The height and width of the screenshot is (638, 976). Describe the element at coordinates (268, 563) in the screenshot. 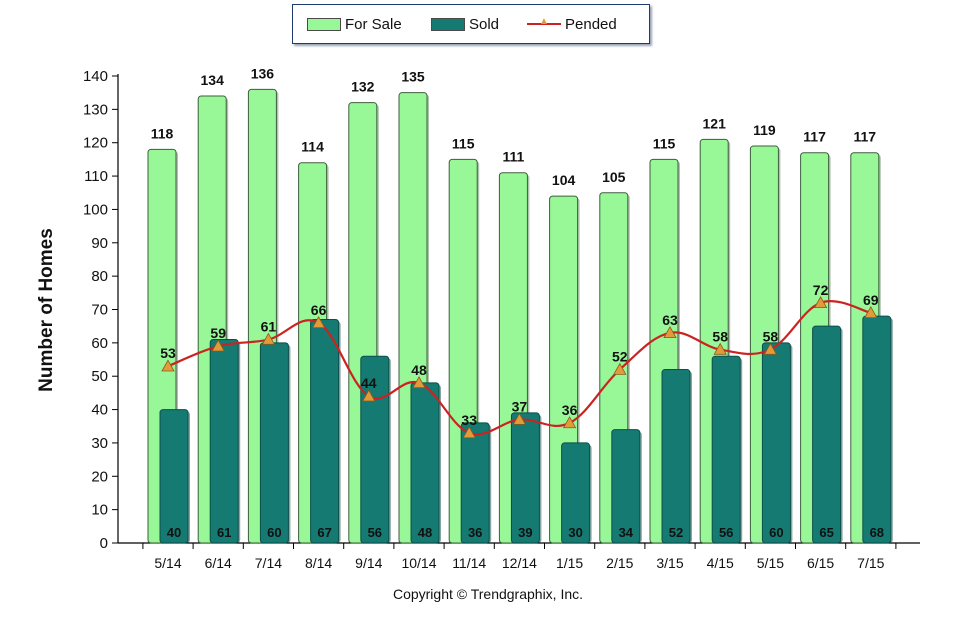

I see `x-tick-label: 7/14` at that location.